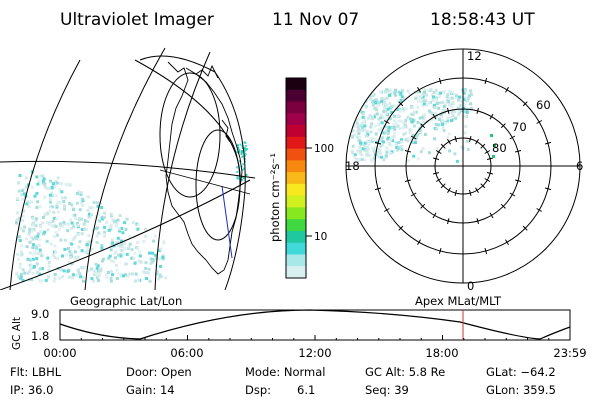  I want to click on instrument-title: Ultraviolet Imager, so click(137, 20).